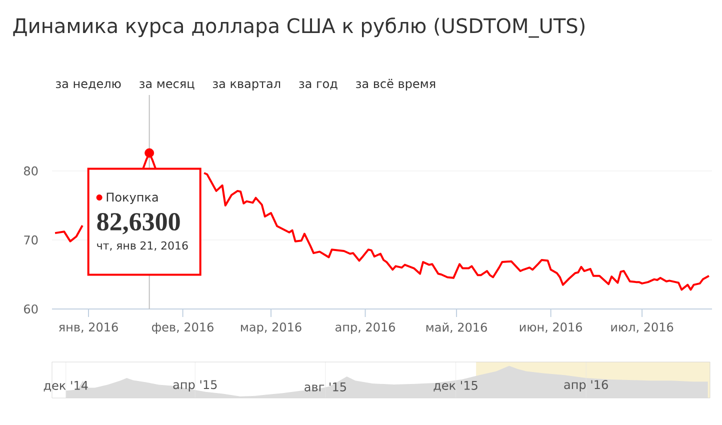 This screenshot has height=425, width=722. I want to click on x-tick-label: янв, 2016, so click(88, 327).